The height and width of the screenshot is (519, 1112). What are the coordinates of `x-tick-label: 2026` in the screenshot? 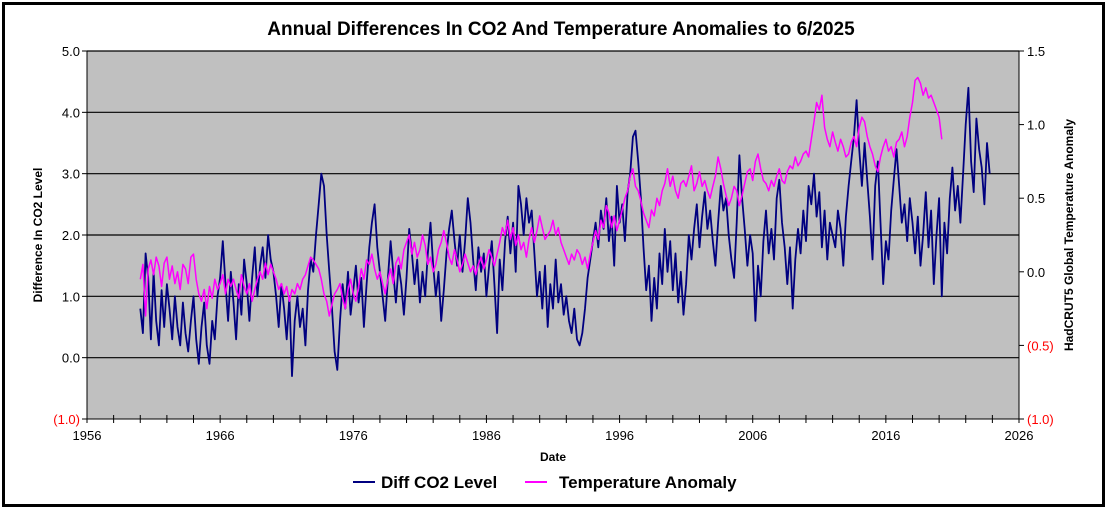 It's located at (1019, 435).